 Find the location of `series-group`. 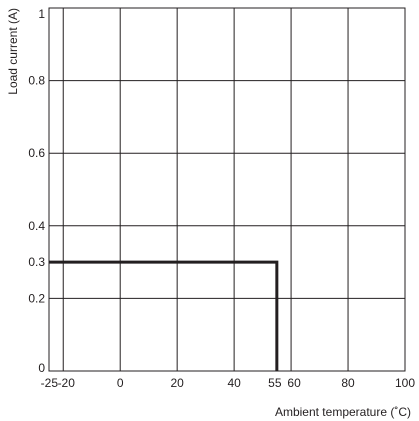

series-group is located at coordinates (164, 315).